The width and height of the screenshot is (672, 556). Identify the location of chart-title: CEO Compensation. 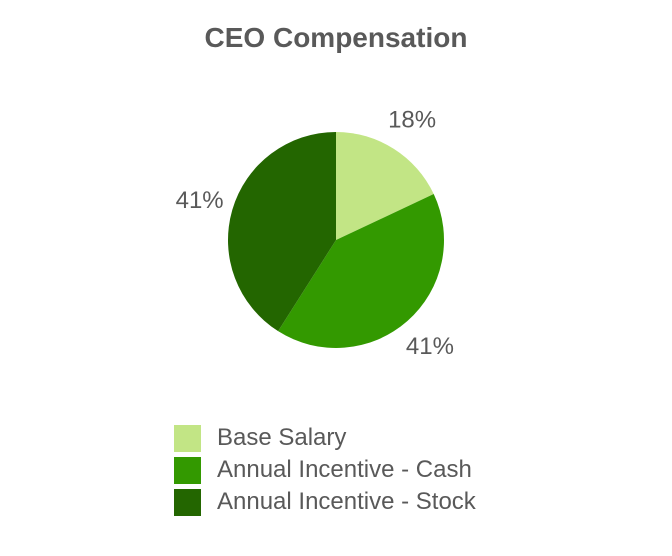
(336, 37).